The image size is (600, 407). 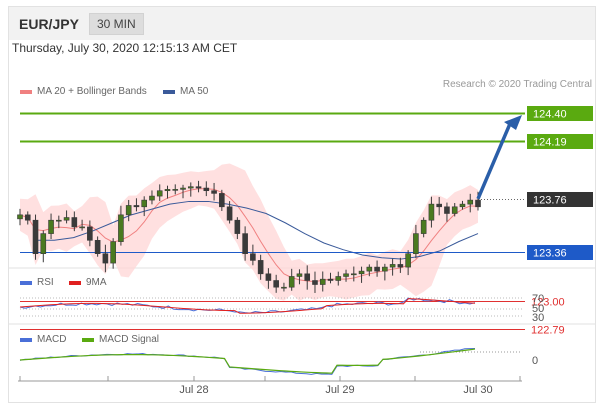 What do you see at coordinates (538, 299) in the screenshot?
I see `rsi-tick-70: 70` at bounding box center [538, 299].